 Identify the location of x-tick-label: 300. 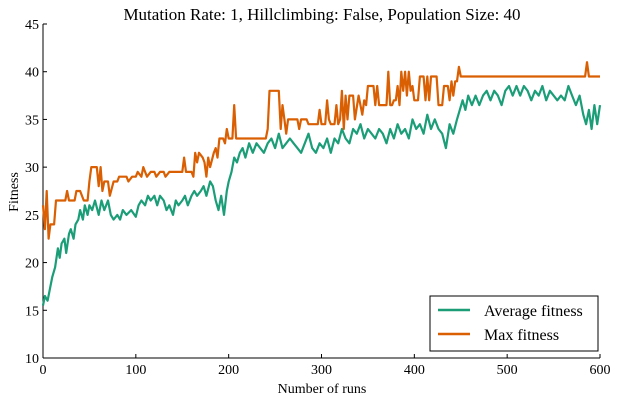
(321, 370).